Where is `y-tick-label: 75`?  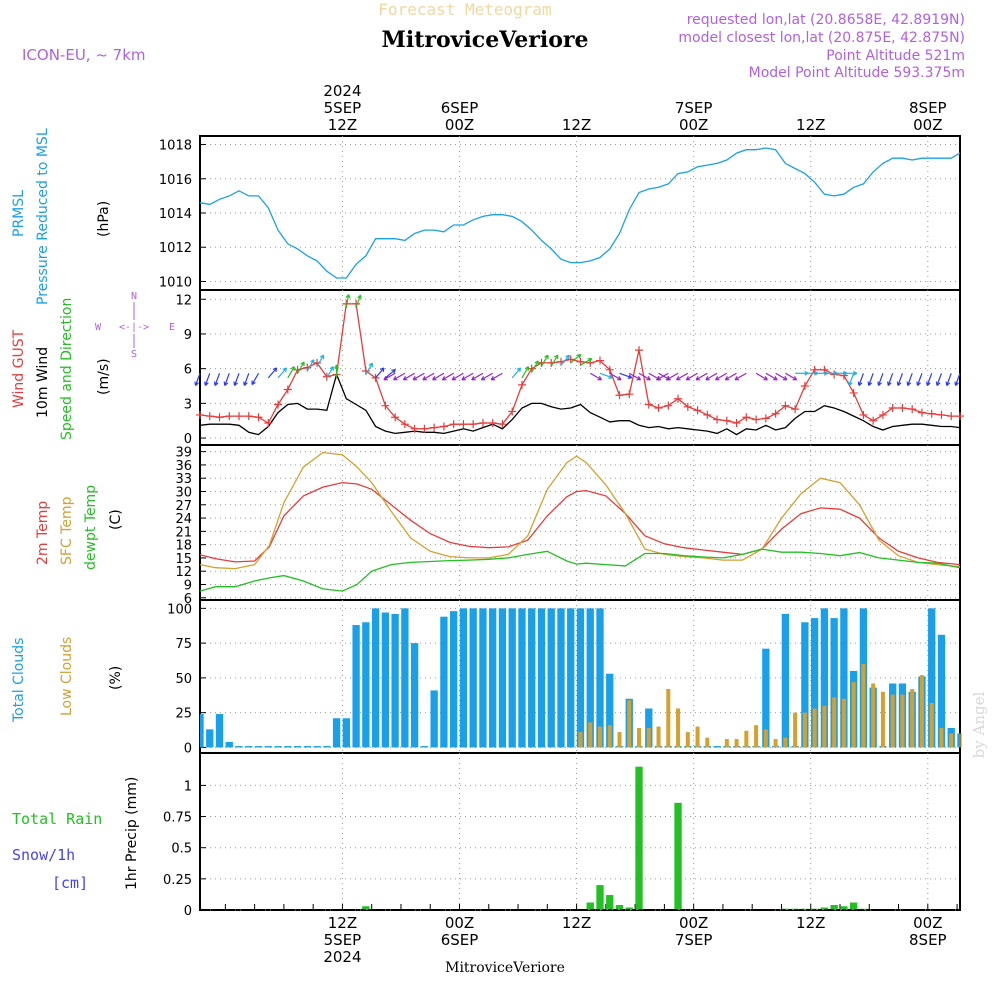 y-tick-label: 75 is located at coordinates (183, 644).